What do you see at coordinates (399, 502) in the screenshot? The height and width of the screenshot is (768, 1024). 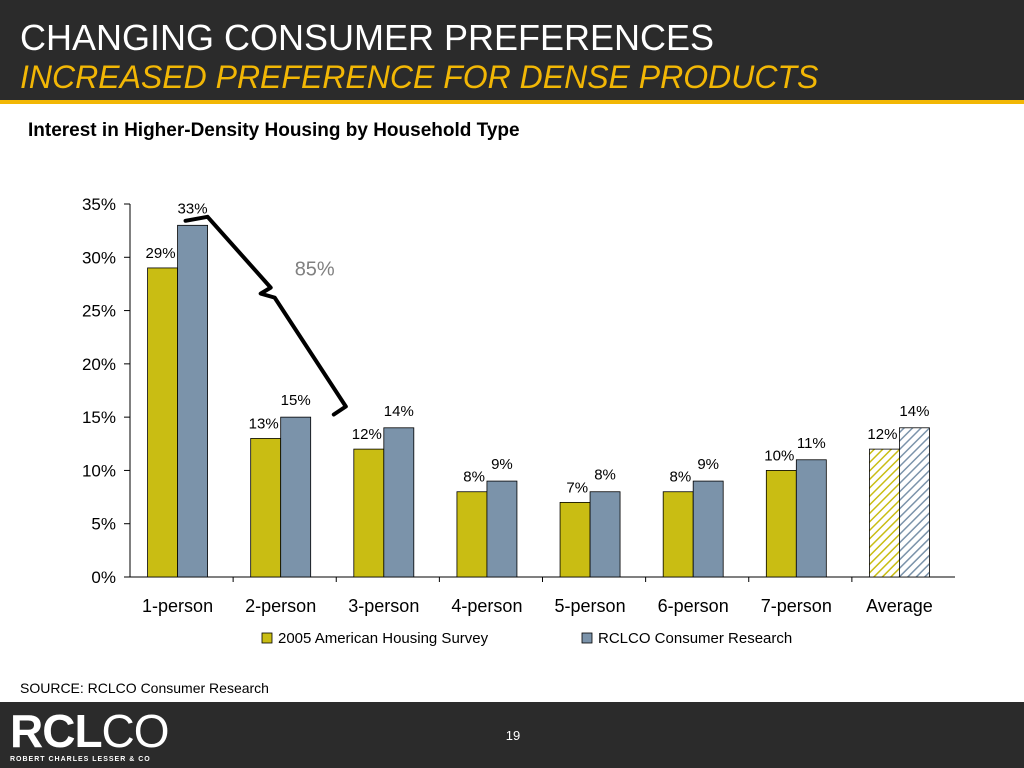 I see `bar-rclco-3-person` at bounding box center [399, 502].